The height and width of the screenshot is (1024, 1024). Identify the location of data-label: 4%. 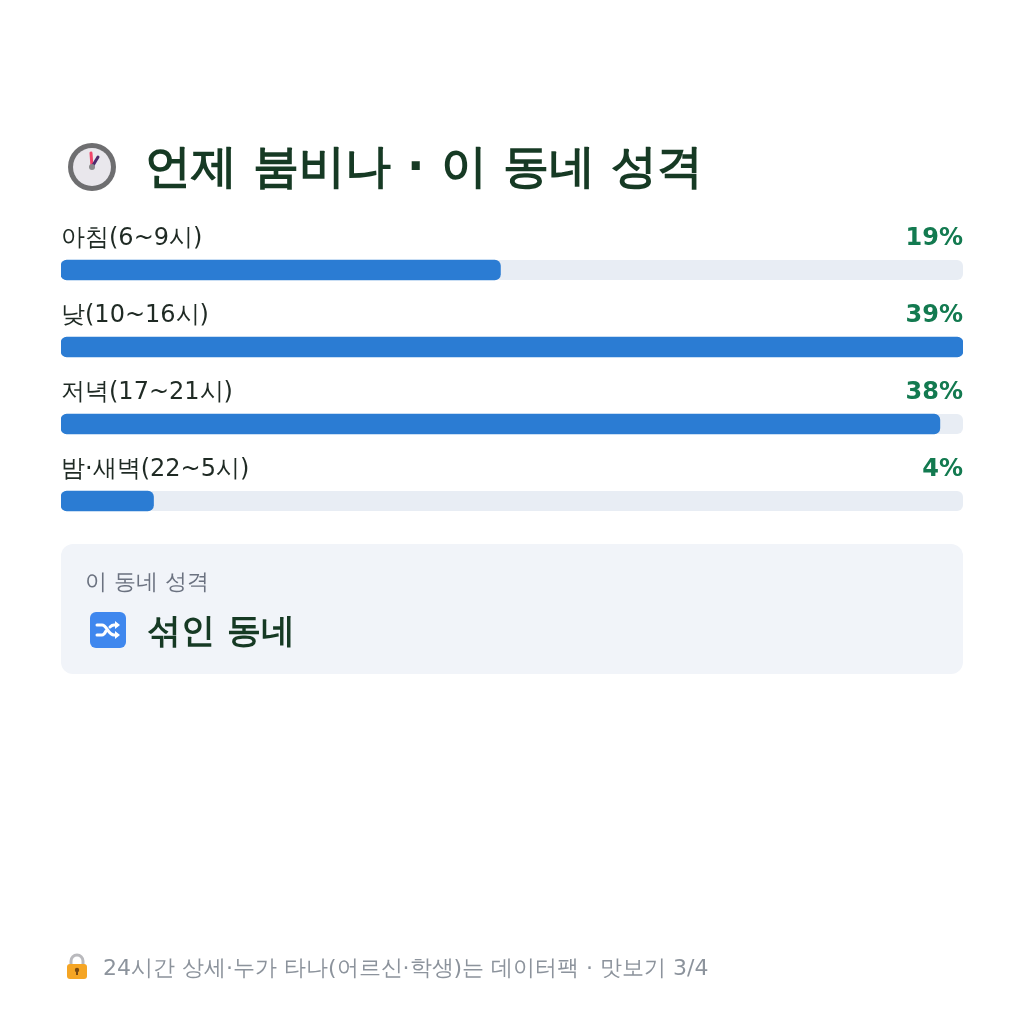
(942, 468).